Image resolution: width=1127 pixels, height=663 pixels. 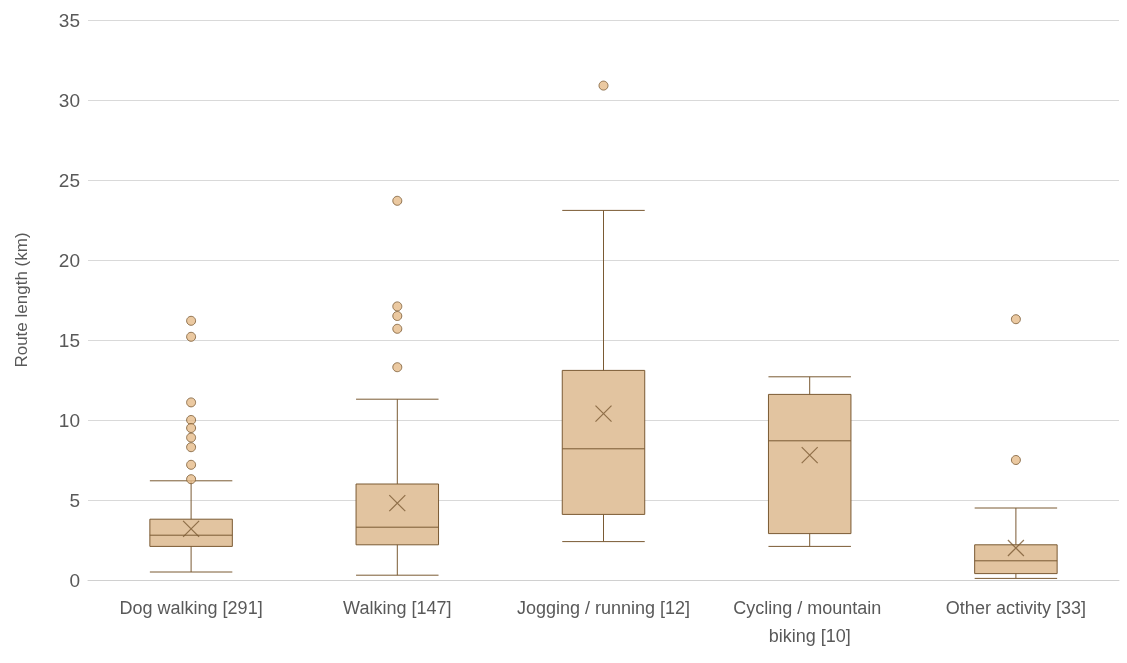 What do you see at coordinates (1015, 608) in the screenshot?
I see `x-tick-label: Other activity [33]` at bounding box center [1015, 608].